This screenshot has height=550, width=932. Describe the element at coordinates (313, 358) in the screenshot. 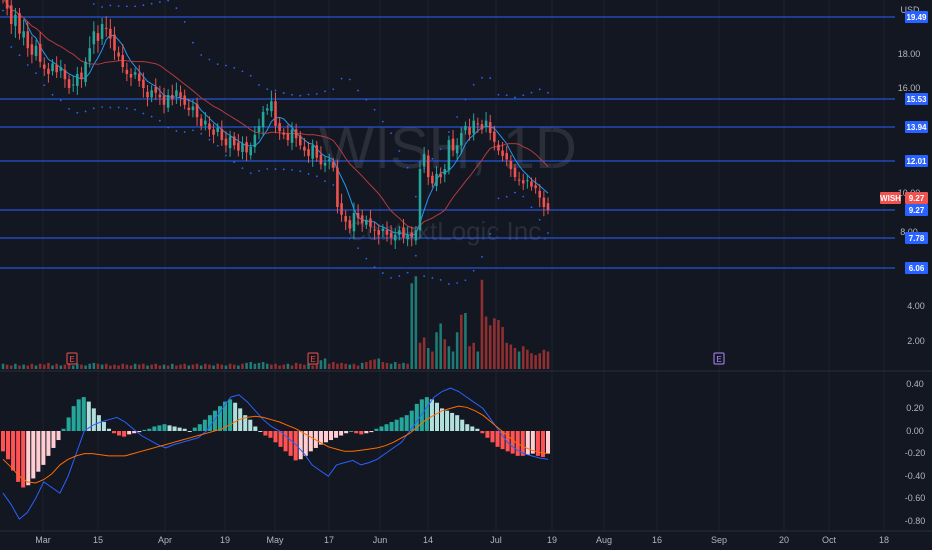

I see `earnings-marker: E` at that location.